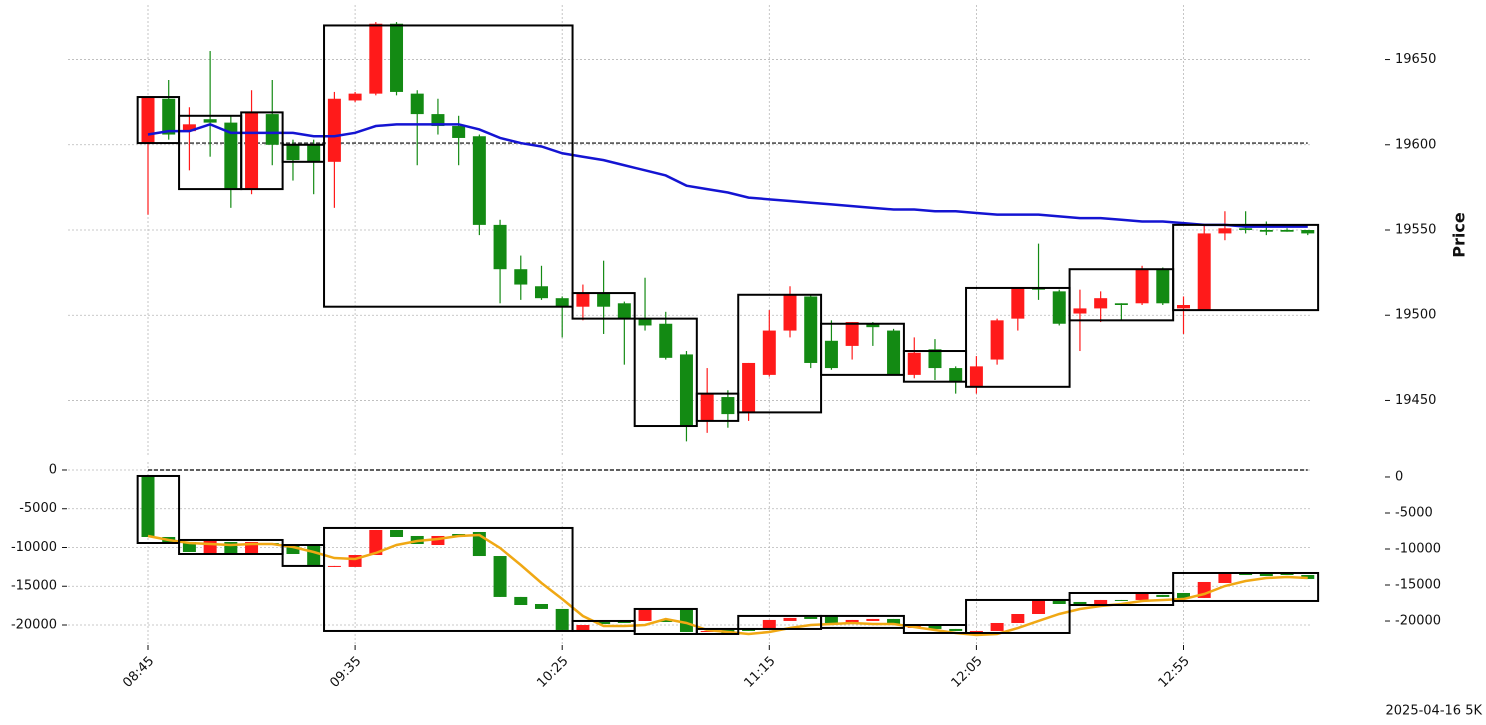 The image size is (1486, 725). Describe the element at coordinates (1434, 711) in the screenshot. I see `footer: 2025-04-16 5K` at that location.